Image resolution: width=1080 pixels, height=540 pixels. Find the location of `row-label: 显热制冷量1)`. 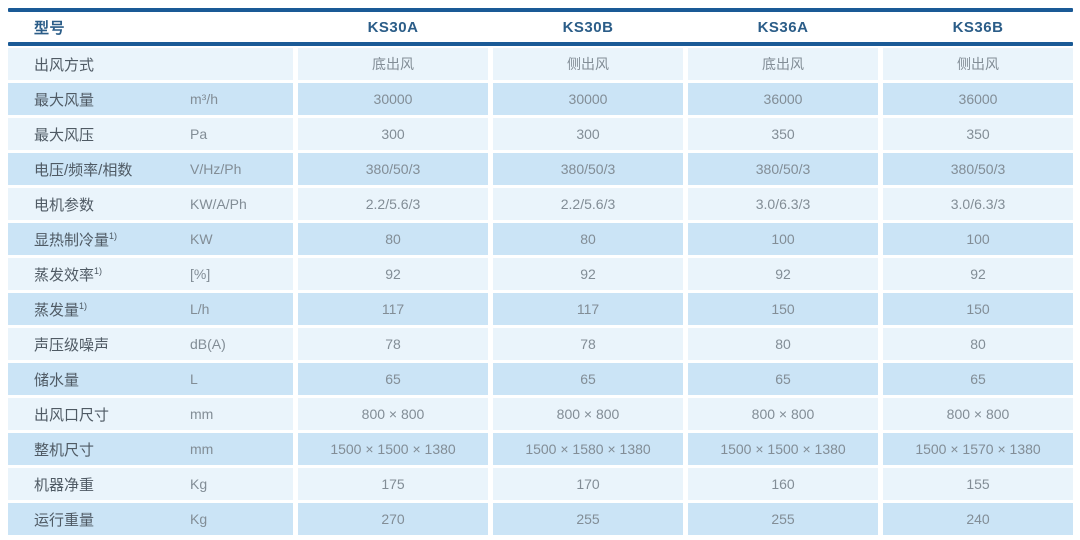

row-label: 显热制冷量1) is located at coordinates (112, 239).